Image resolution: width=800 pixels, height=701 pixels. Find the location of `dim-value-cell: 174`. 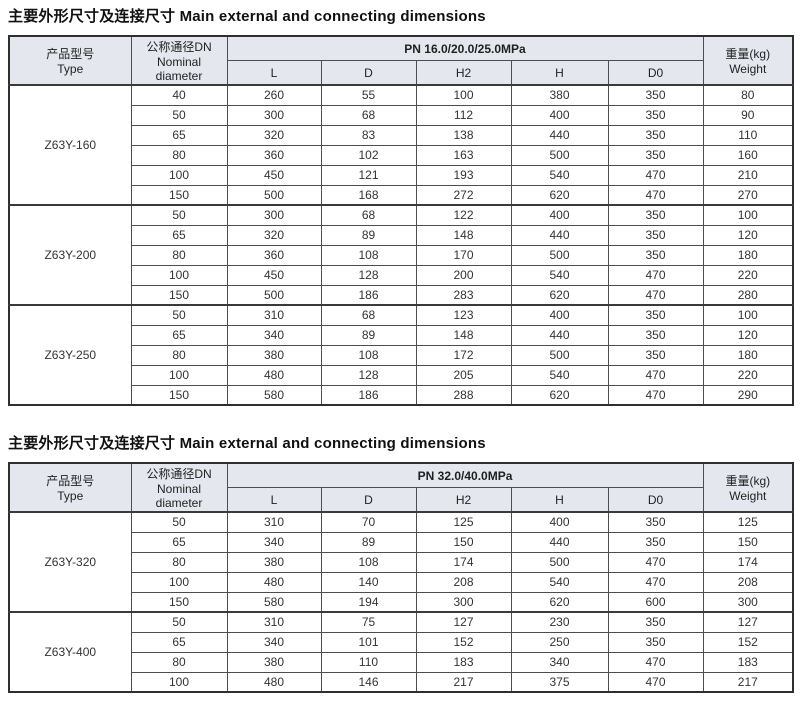

dim-value-cell: 174 is located at coordinates (748, 562).